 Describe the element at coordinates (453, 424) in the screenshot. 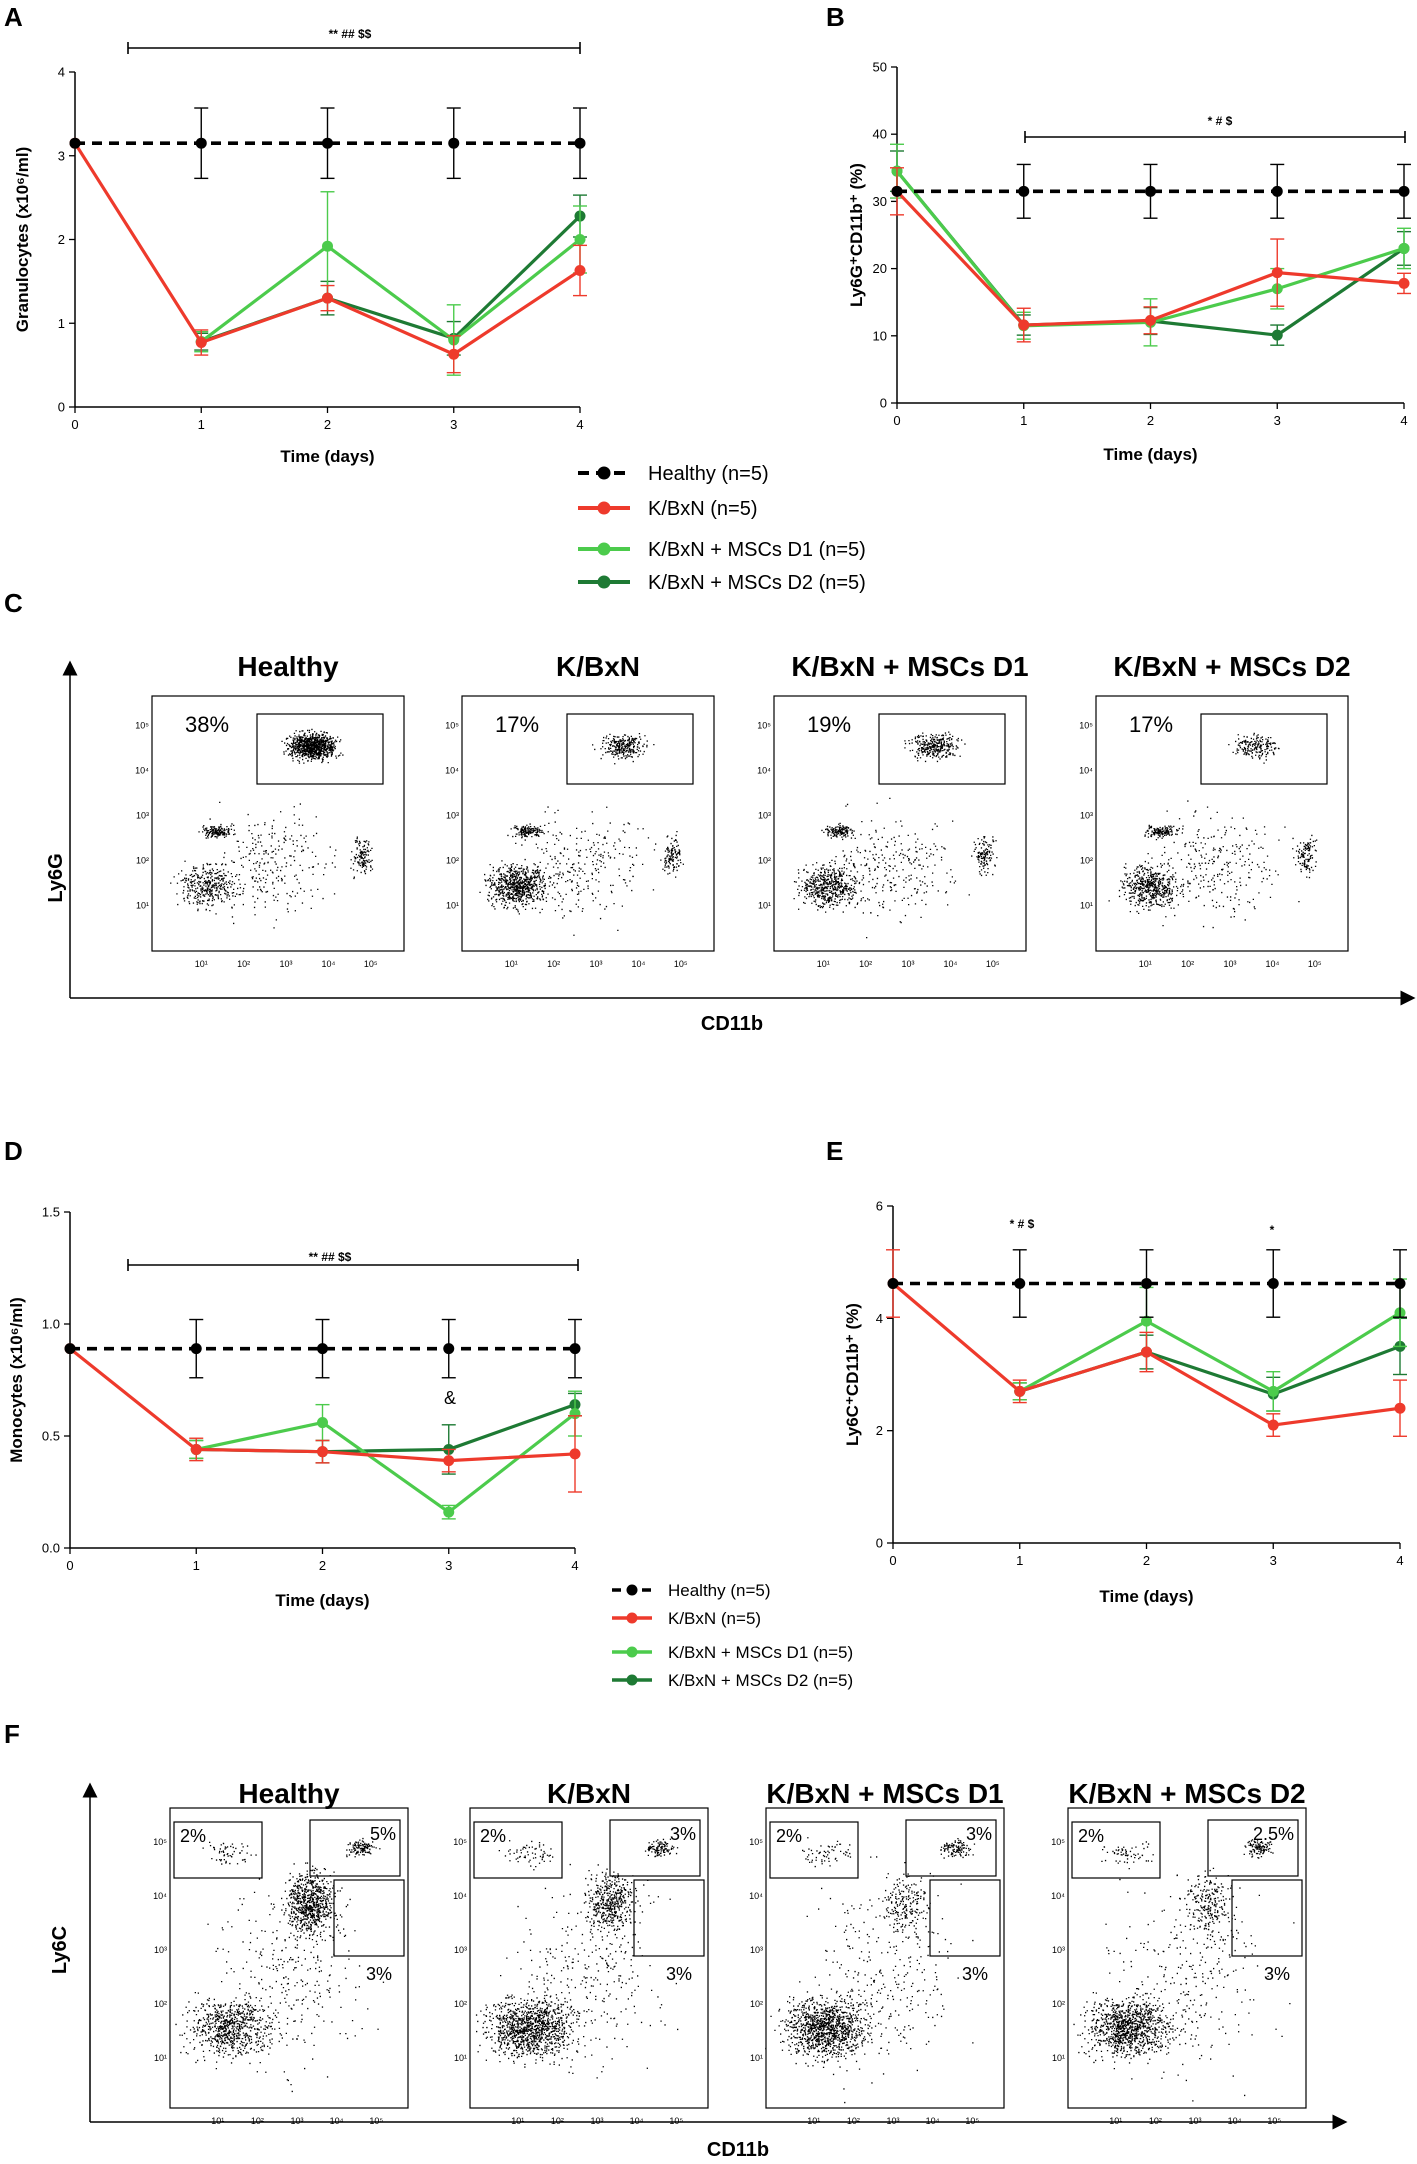

I see `x-tick-label: 3` at that location.